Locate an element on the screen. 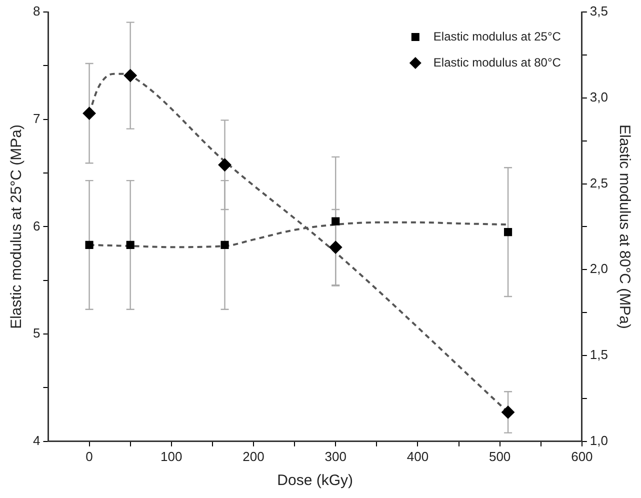 This screenshot has width=641, height=498. y2-tick-label: 3,0 is located at coordinates (599, 96).